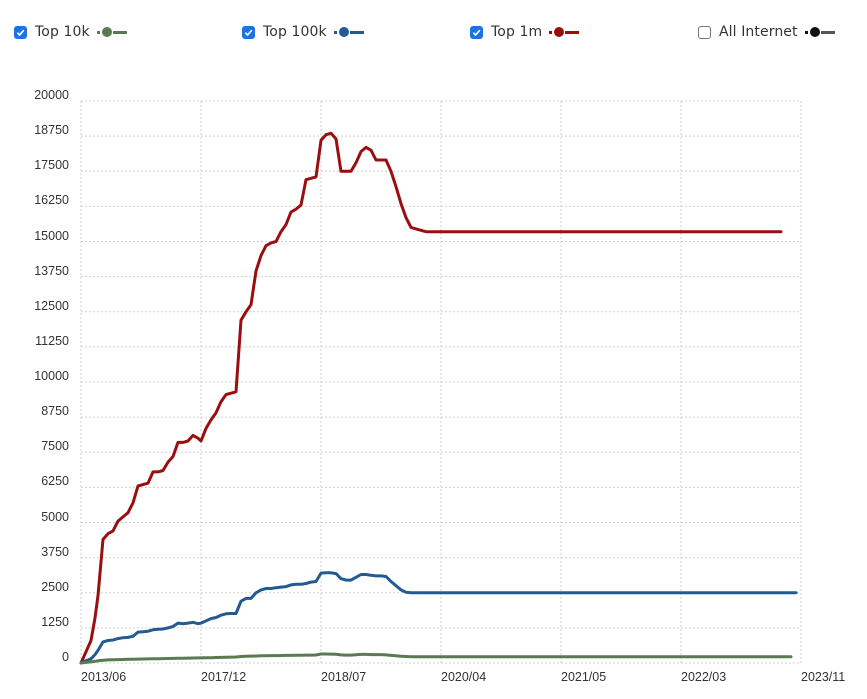 The image size is (867, 699). I want to click on y-tick-label: 1250, so click(55, 621).